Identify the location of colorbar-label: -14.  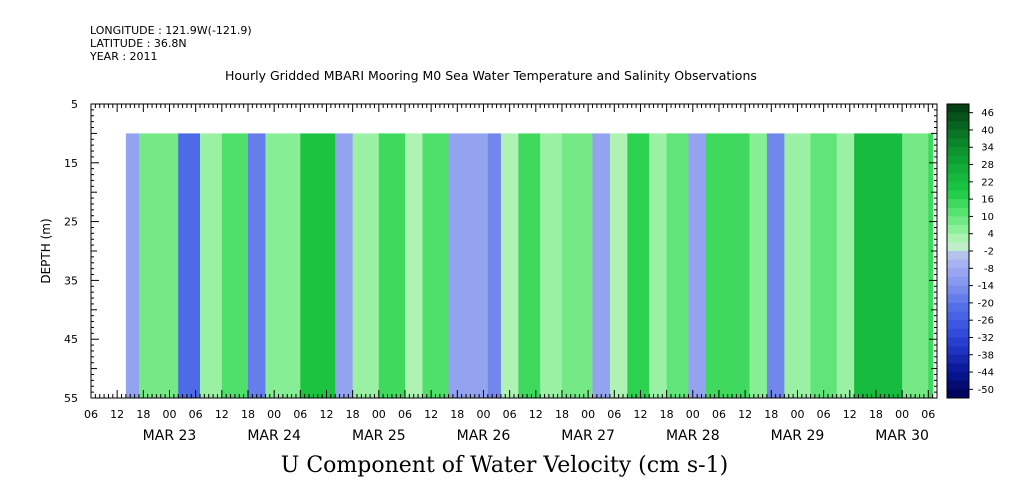
(986, 286).